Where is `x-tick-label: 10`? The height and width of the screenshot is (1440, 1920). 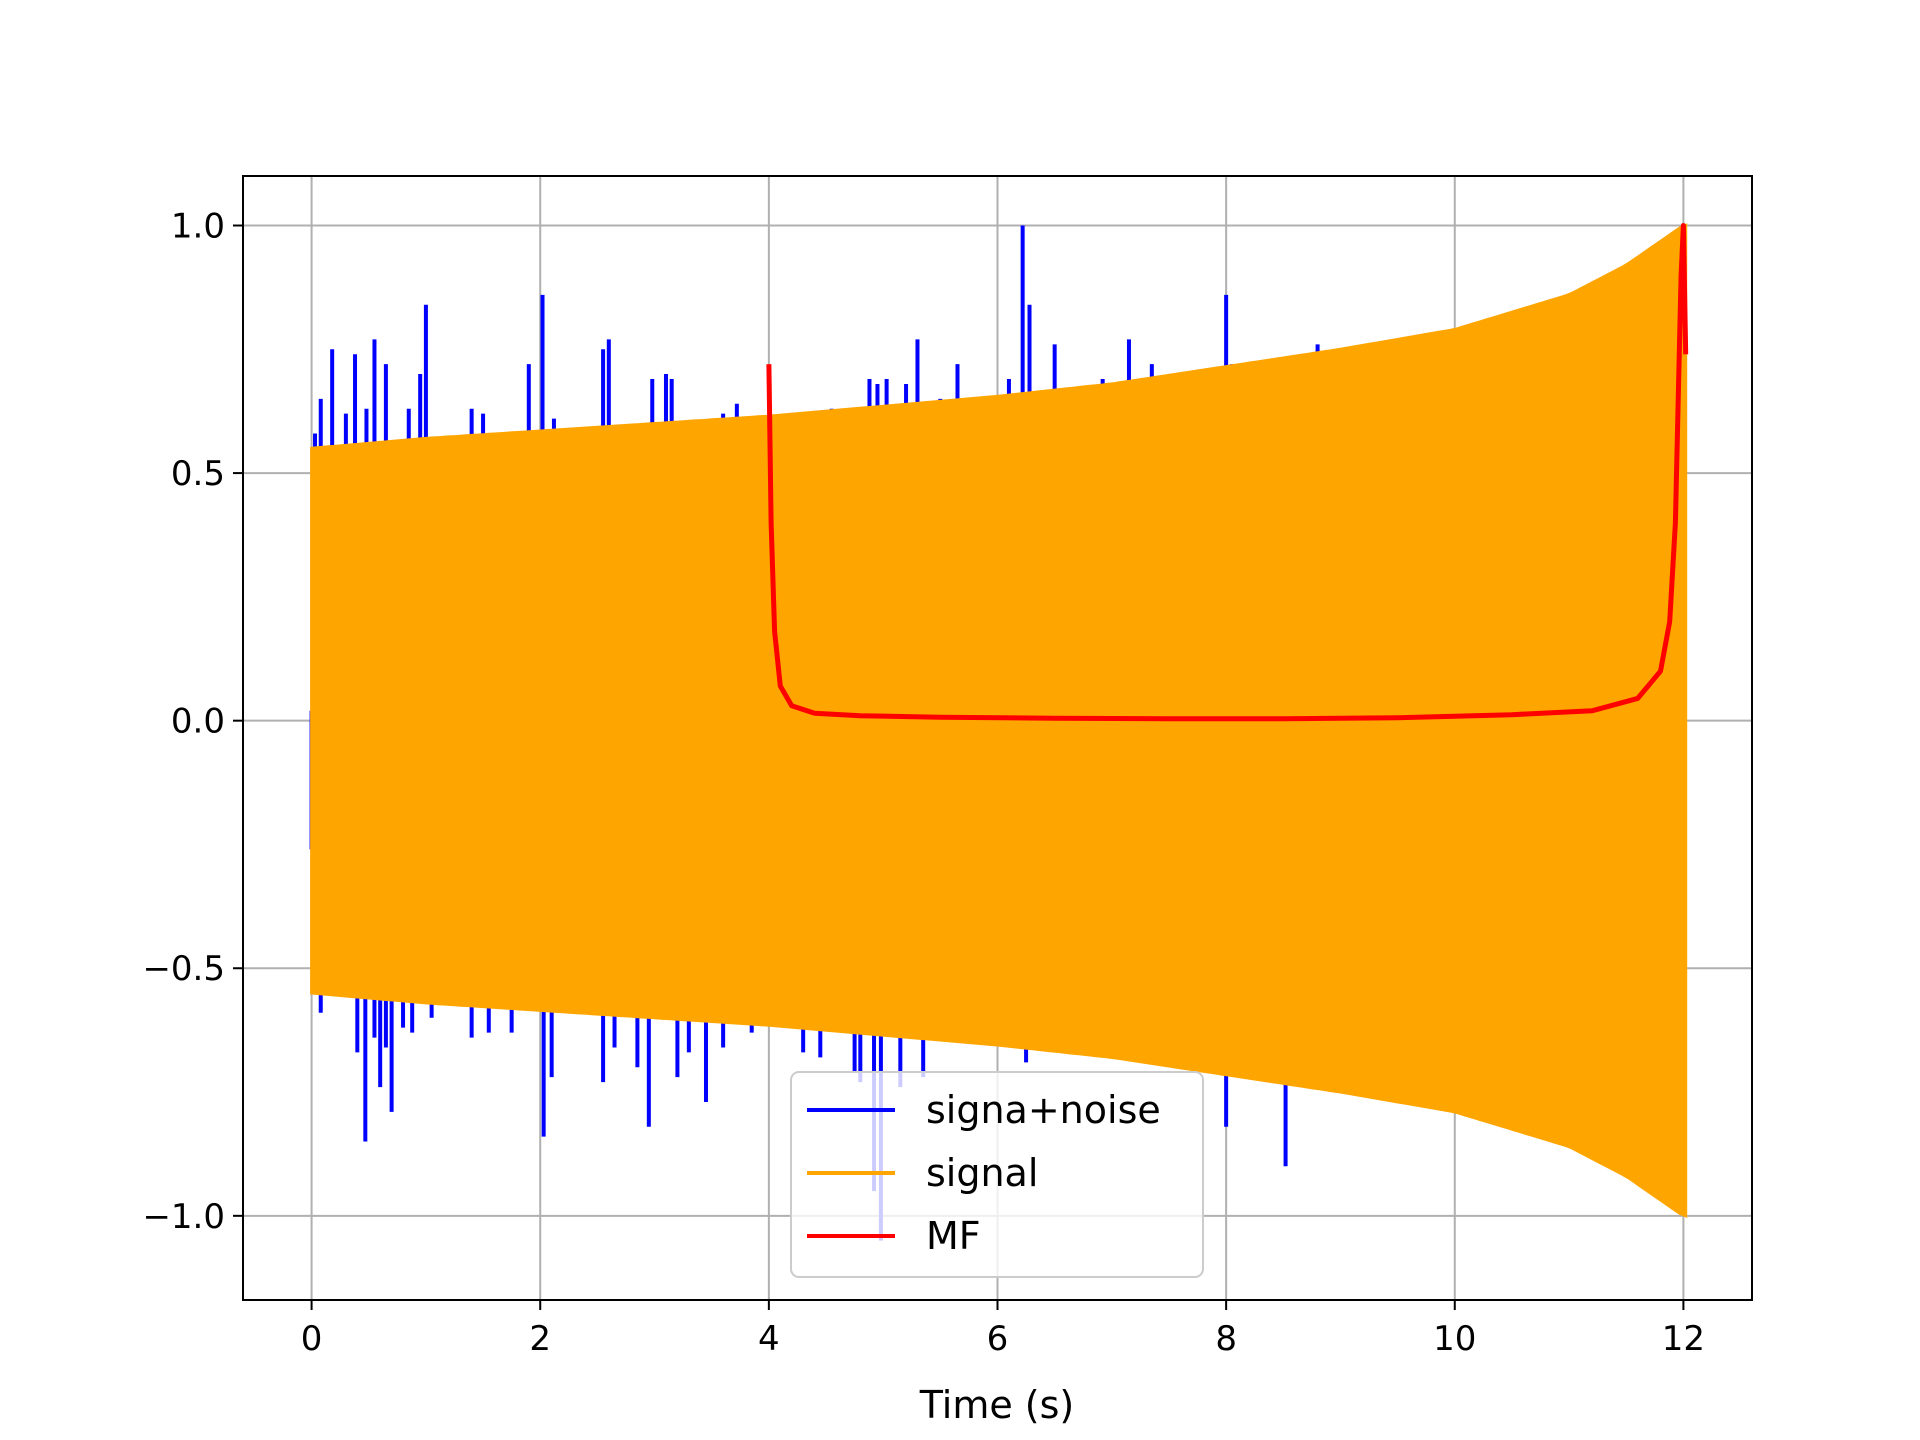
x-tick-label: 10 is located at coordinates (1454, 1339).